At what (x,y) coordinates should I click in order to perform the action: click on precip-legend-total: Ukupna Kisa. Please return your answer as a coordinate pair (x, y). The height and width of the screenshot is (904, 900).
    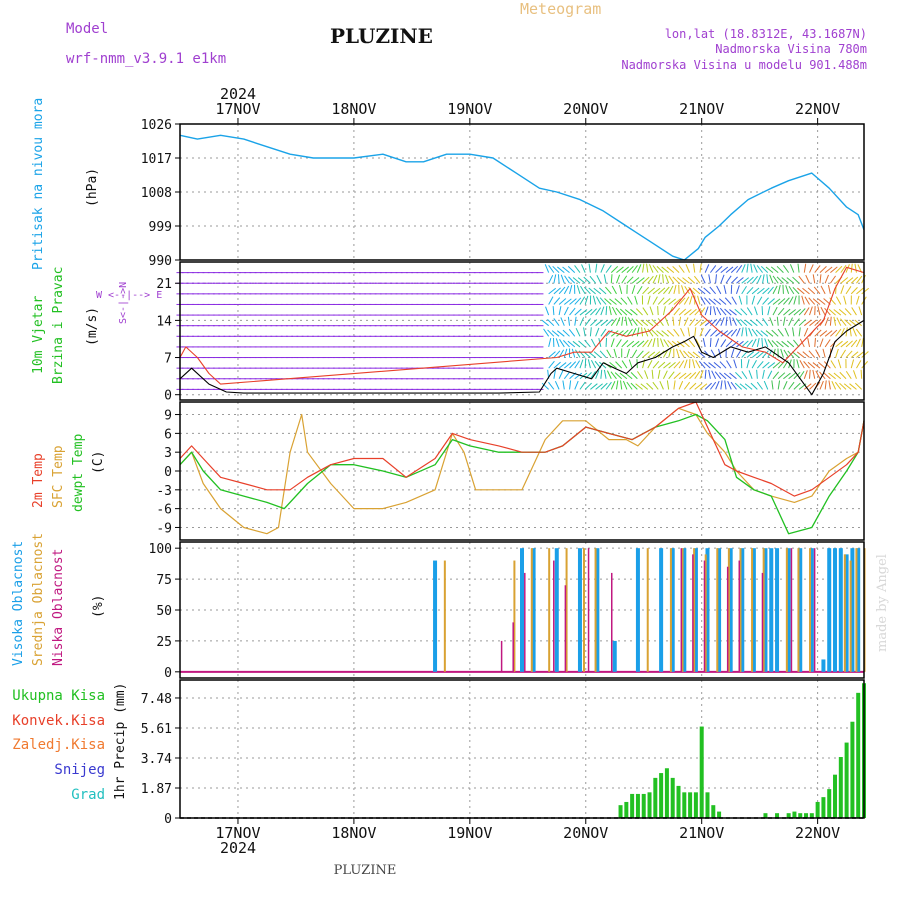
    Looking at the image, I should click on (58, 696).